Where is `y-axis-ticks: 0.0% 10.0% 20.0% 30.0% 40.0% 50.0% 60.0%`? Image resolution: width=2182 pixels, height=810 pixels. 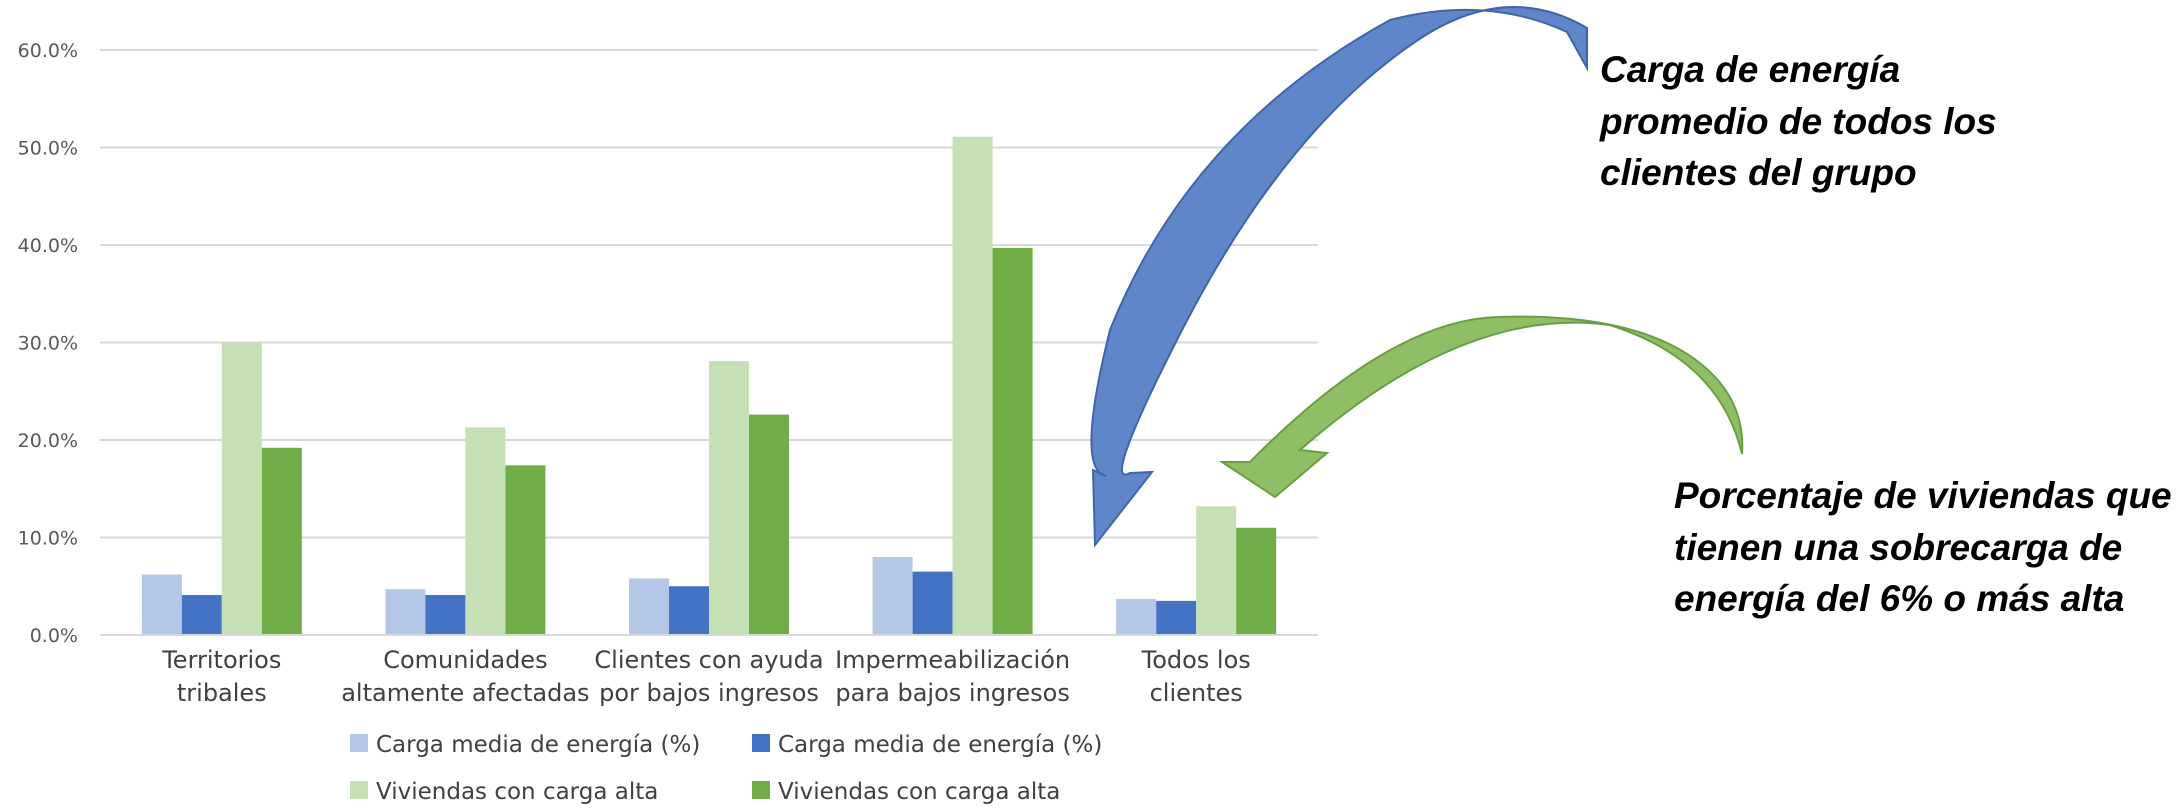 y-axis-ticks: 0.0% 10.0% 20.0% 30.0% 40.0% 50.0% 60.0% is located at coordinates (48, 343).